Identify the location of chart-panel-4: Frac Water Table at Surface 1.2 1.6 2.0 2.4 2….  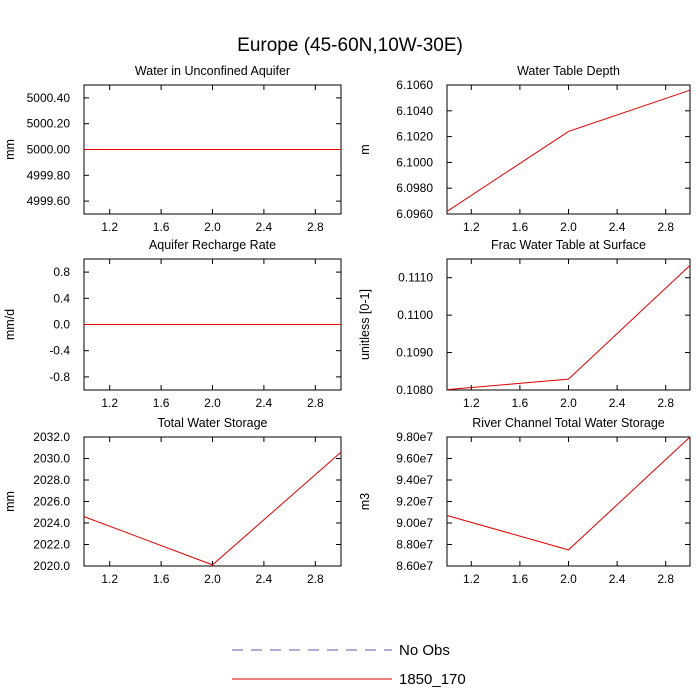
(524, 324).